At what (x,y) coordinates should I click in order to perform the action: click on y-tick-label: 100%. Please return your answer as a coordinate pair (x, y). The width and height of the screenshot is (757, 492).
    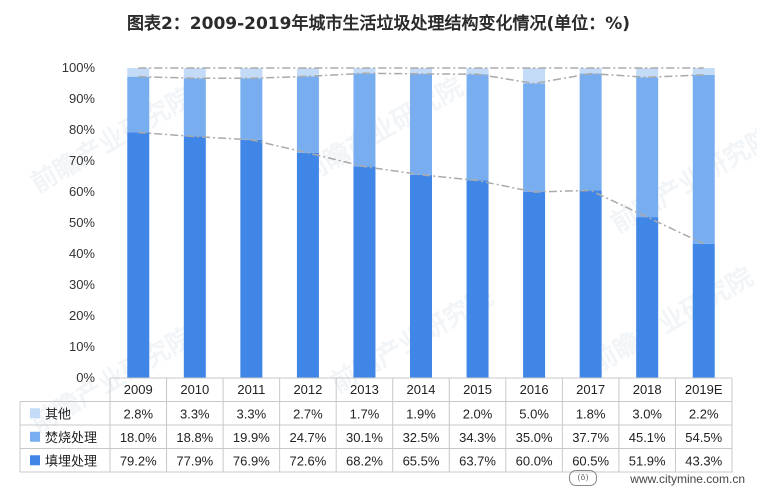
    Looking at the image, I should click on (79, 67).